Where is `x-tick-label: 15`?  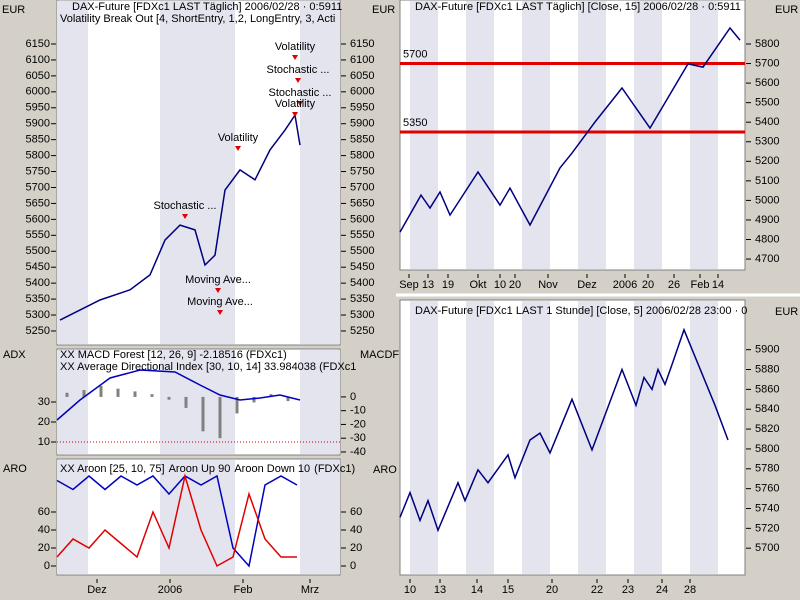
x-tick-label: 15 is located at coordinates (508, 590).